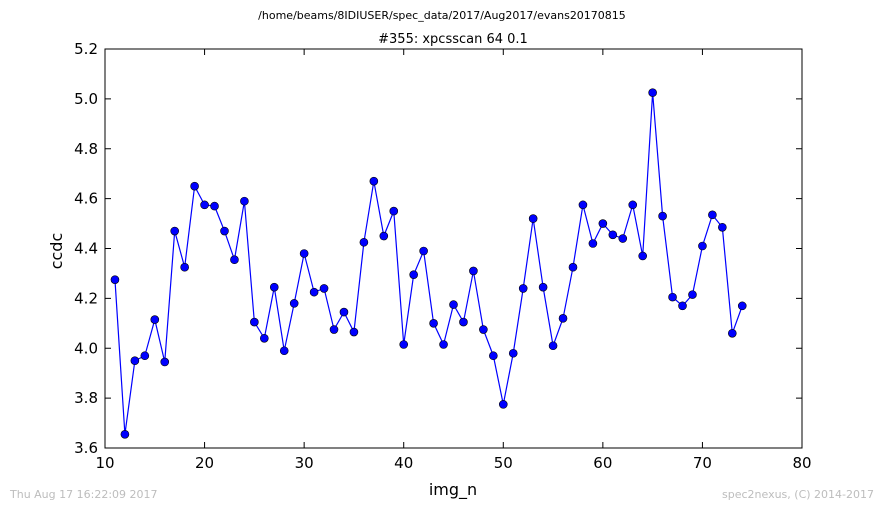 This screenshot has width=884, height=509. I want to click on x-tick-label: 20, so click(204, 463).